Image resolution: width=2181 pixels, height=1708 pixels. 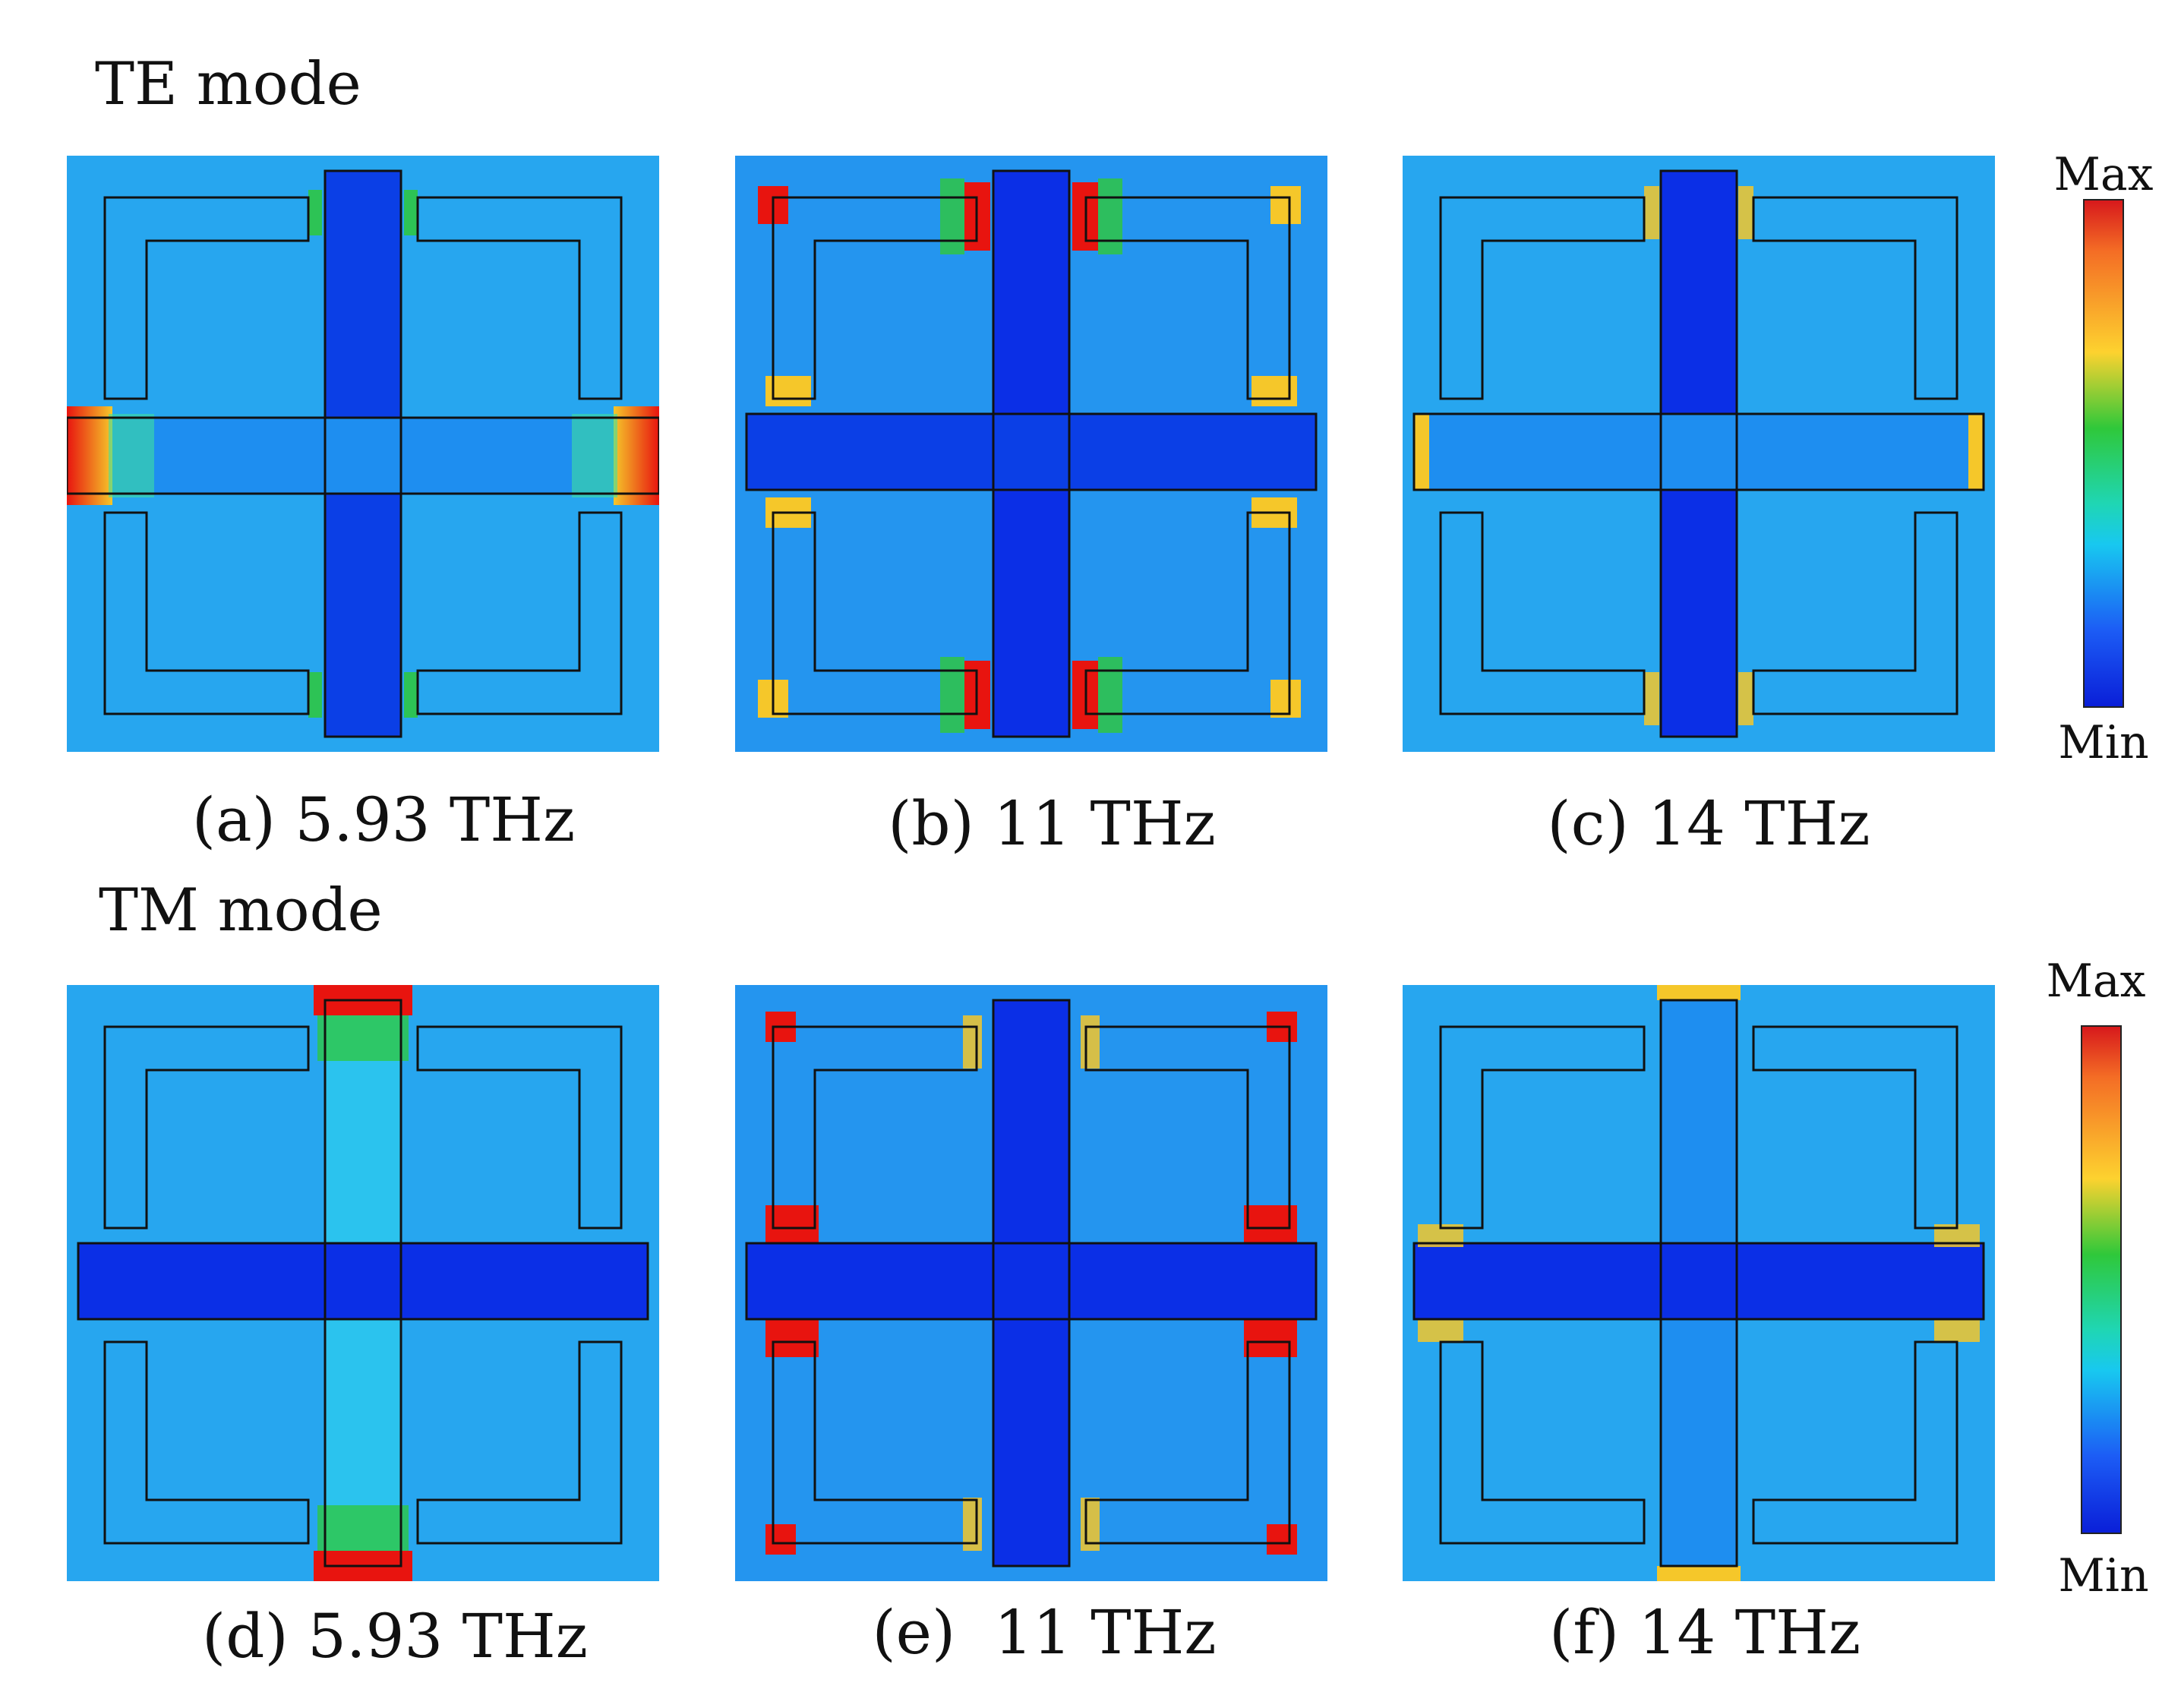 I want to click on field-map-tm-d, so click(x=363, y=1283).